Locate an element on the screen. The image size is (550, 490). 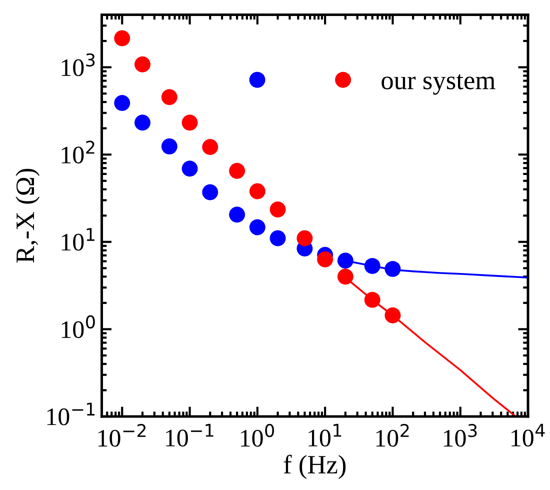
x-tick-label: 10$^{3}$ is located at coordinates (460, 435).